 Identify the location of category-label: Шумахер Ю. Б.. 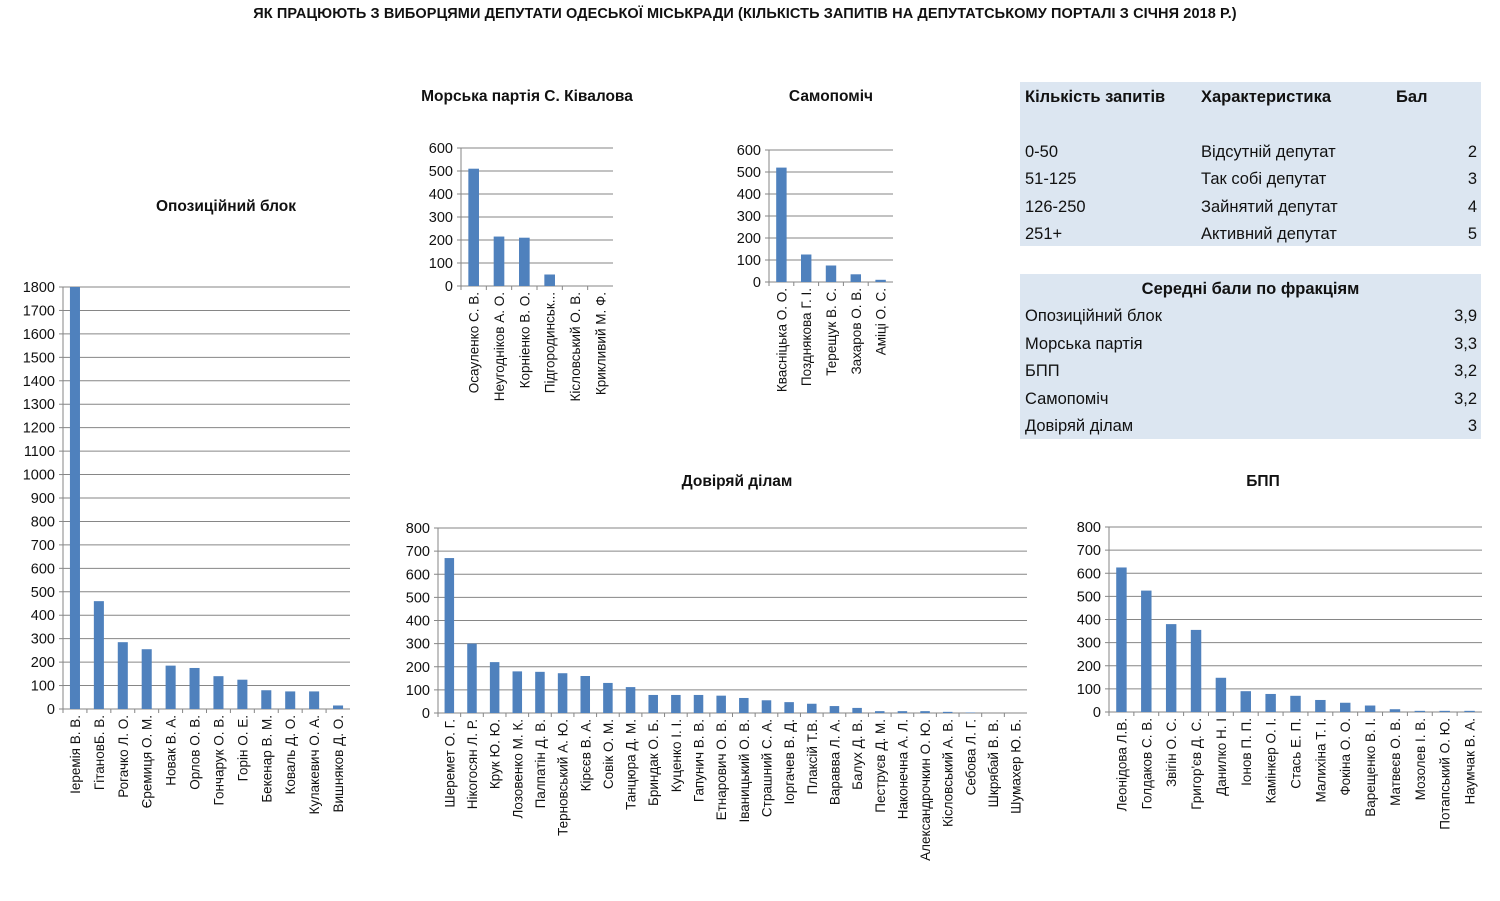
(1016, 766).